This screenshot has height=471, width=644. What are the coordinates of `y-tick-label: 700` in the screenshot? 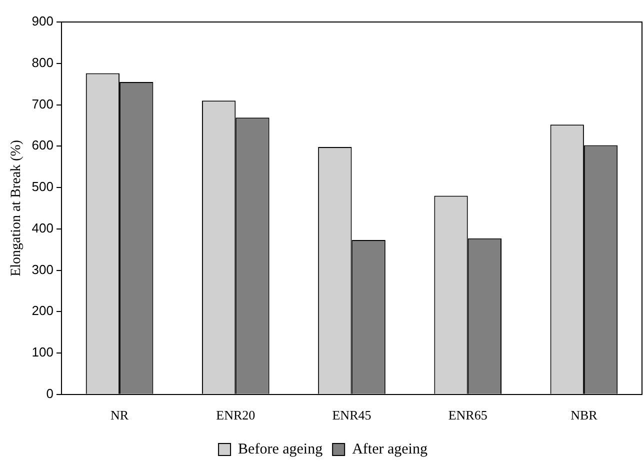 It's located at (43, 104).